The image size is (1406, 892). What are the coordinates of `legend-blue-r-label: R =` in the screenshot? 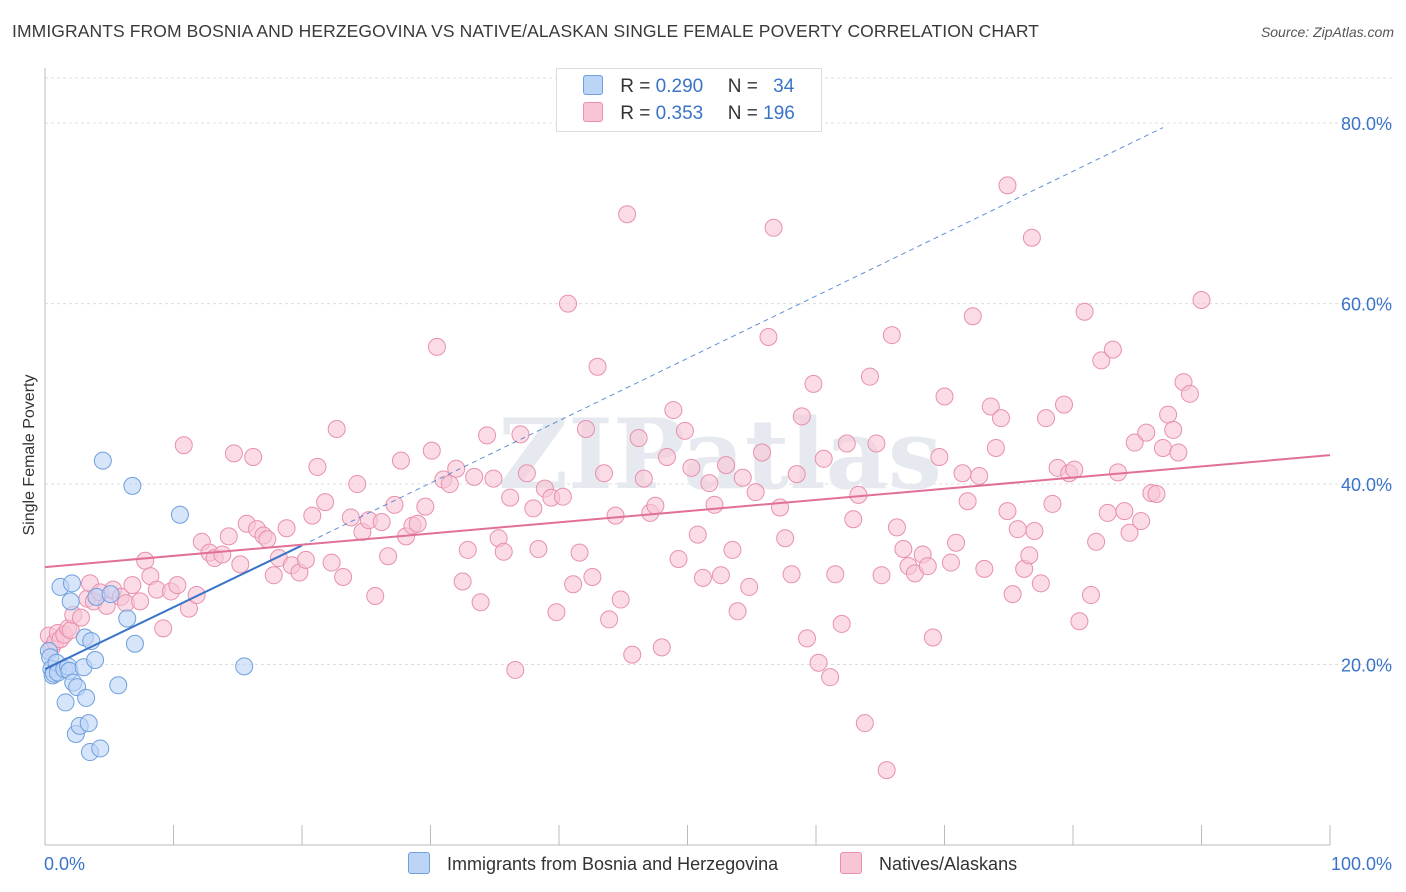 It's located at (635, 86).